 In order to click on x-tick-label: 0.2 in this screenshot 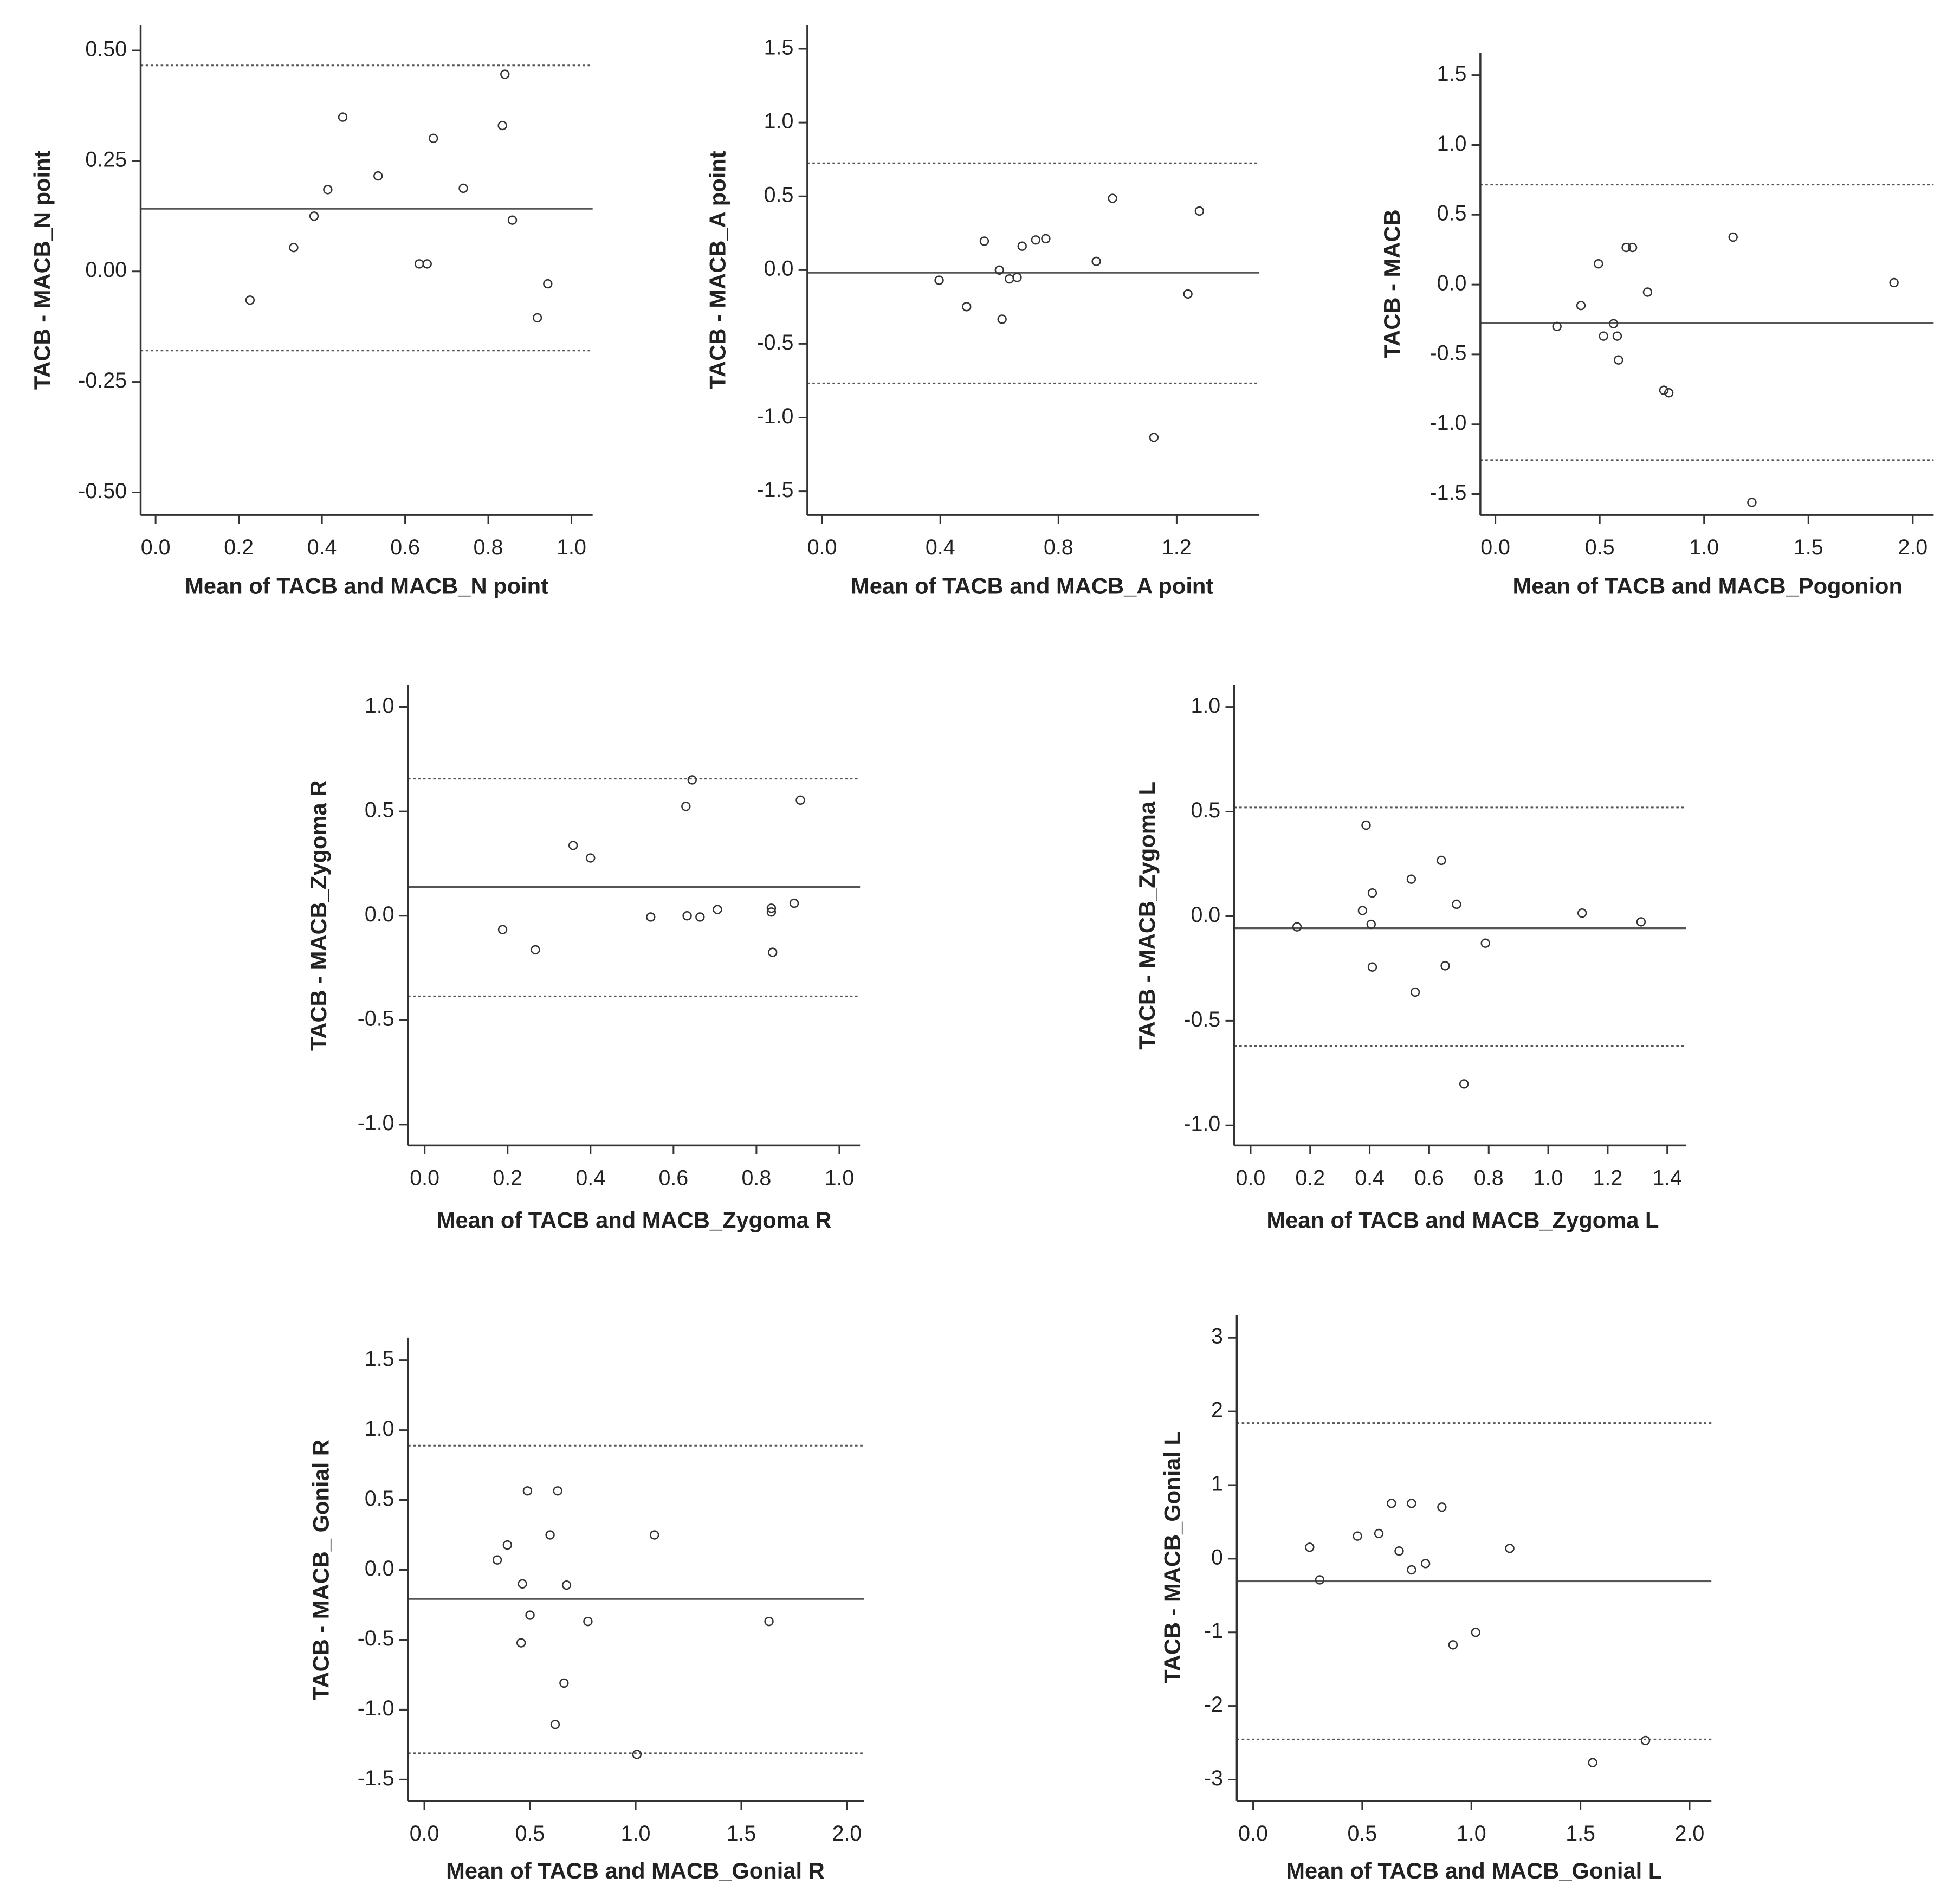, I will do `click(239, 547)`.